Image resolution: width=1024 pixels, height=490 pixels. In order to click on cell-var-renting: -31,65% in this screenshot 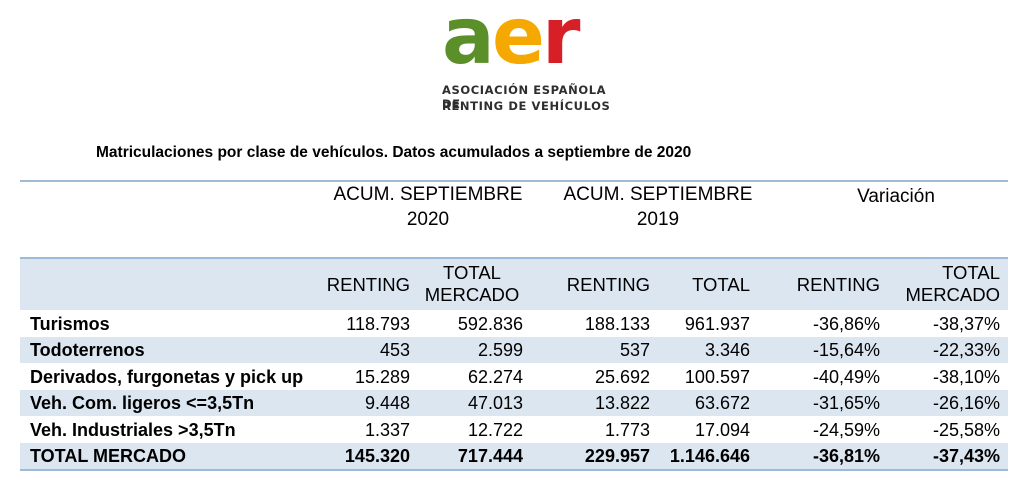, I will do `click(846, 403)`.